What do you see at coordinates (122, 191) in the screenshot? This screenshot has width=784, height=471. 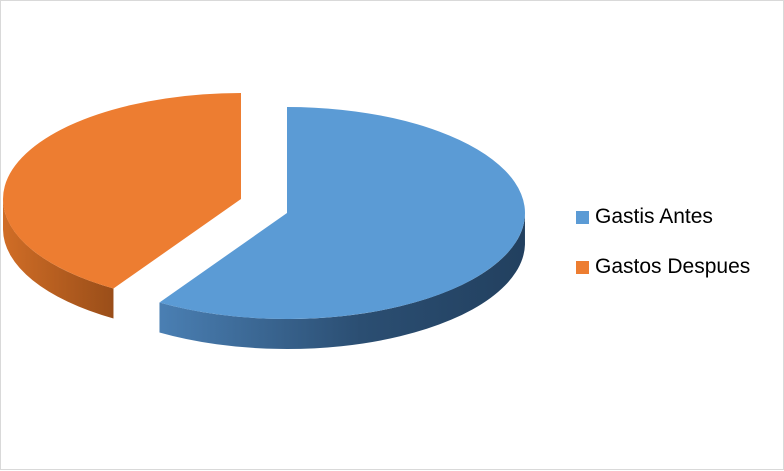 I see `pie-slice-gastos-despues` at bounding box center [122, 191].